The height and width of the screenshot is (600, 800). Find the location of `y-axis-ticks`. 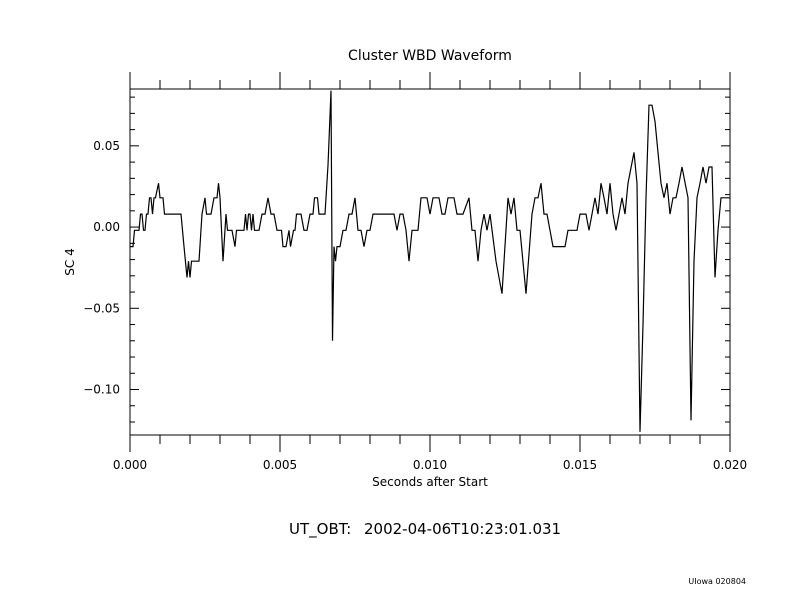

y-axis-ticks is located at coordinates (134, 259).